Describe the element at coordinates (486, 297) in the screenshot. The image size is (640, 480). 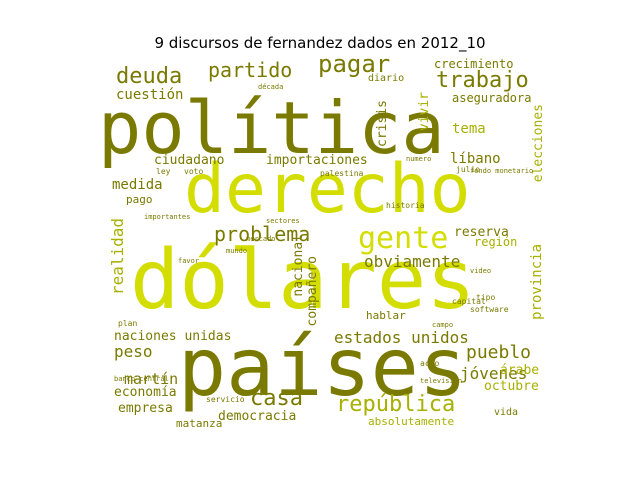
I see `word-tipo: tipo` at that location.